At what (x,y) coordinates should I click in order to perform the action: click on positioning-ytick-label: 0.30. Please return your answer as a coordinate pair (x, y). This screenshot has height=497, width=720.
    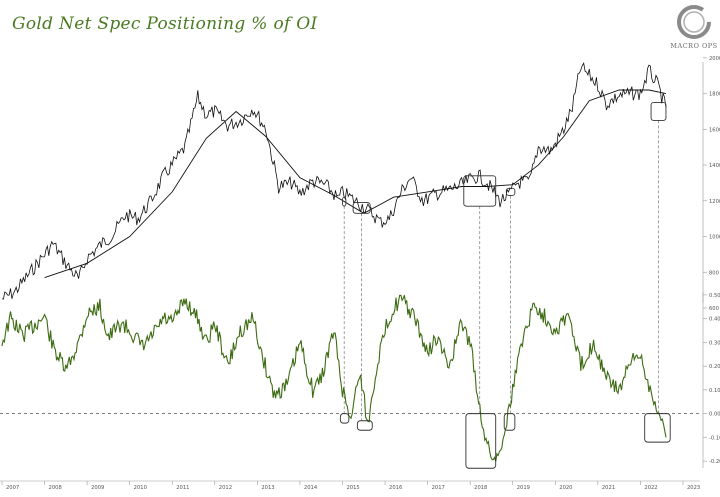
    Looking at the image, I should click on (714, 343).